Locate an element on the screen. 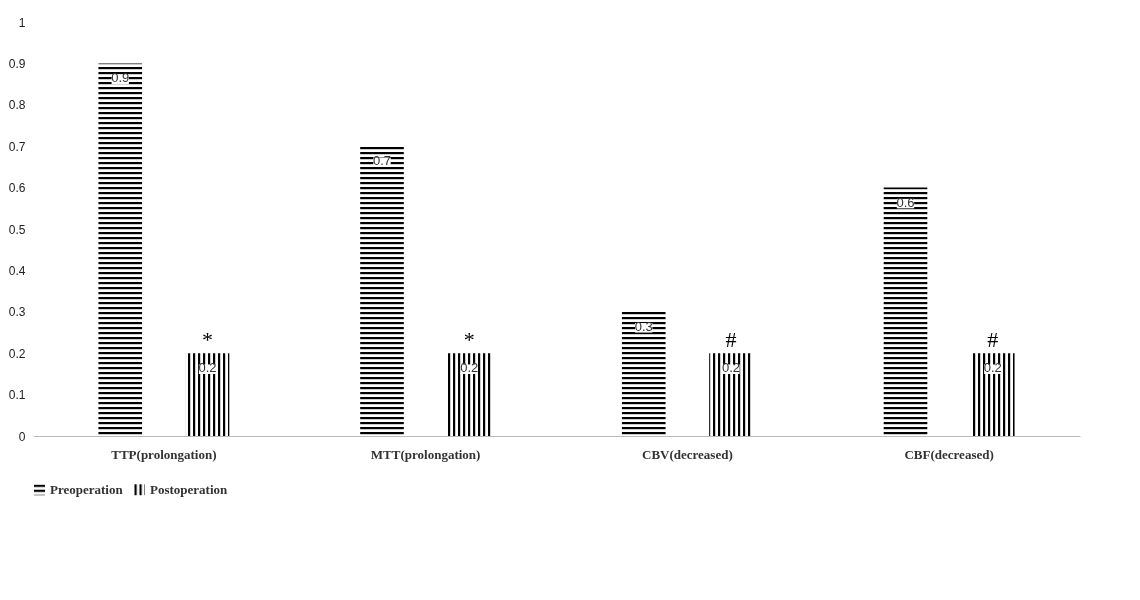  x-tick-label: TTP(prolongation) is located at coordinates (164, 454).